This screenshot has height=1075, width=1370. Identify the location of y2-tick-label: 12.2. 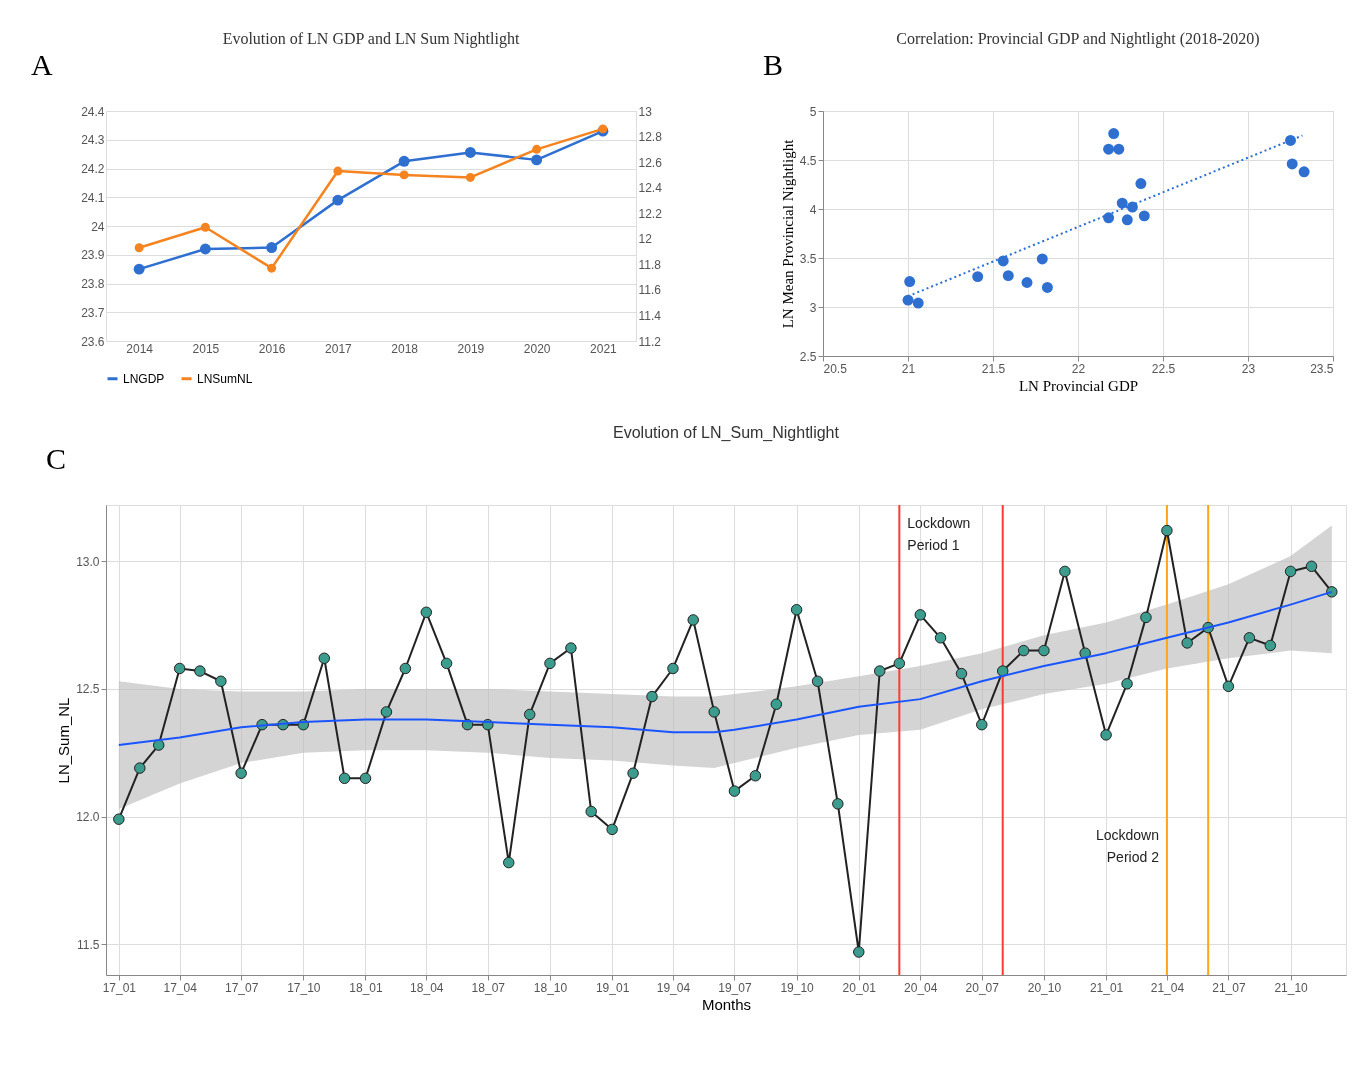
(650, 213).